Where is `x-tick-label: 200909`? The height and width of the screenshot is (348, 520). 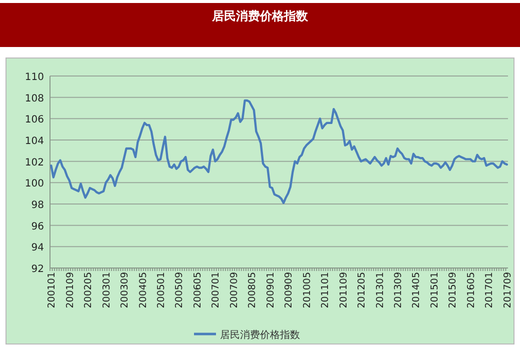 x-tick-label: 200909 is located at coordinates (289, 290).